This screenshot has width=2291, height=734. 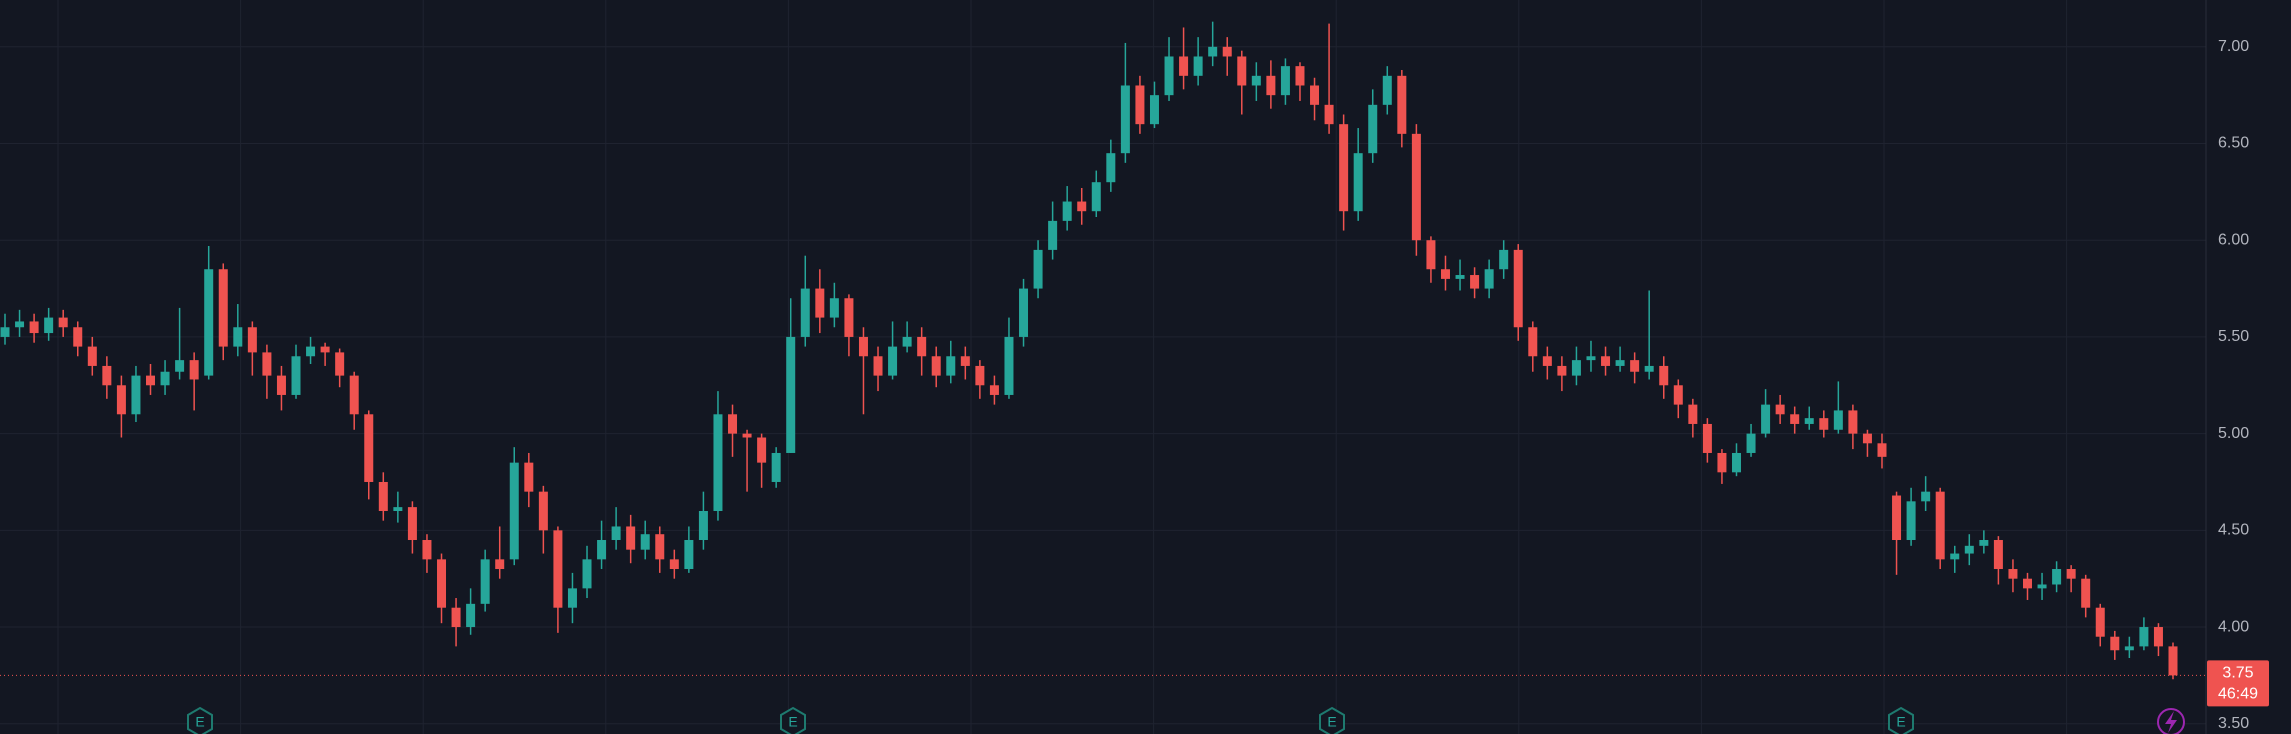 I want to click on y-tick-label: 4.50, so click(x=2233, y=530).